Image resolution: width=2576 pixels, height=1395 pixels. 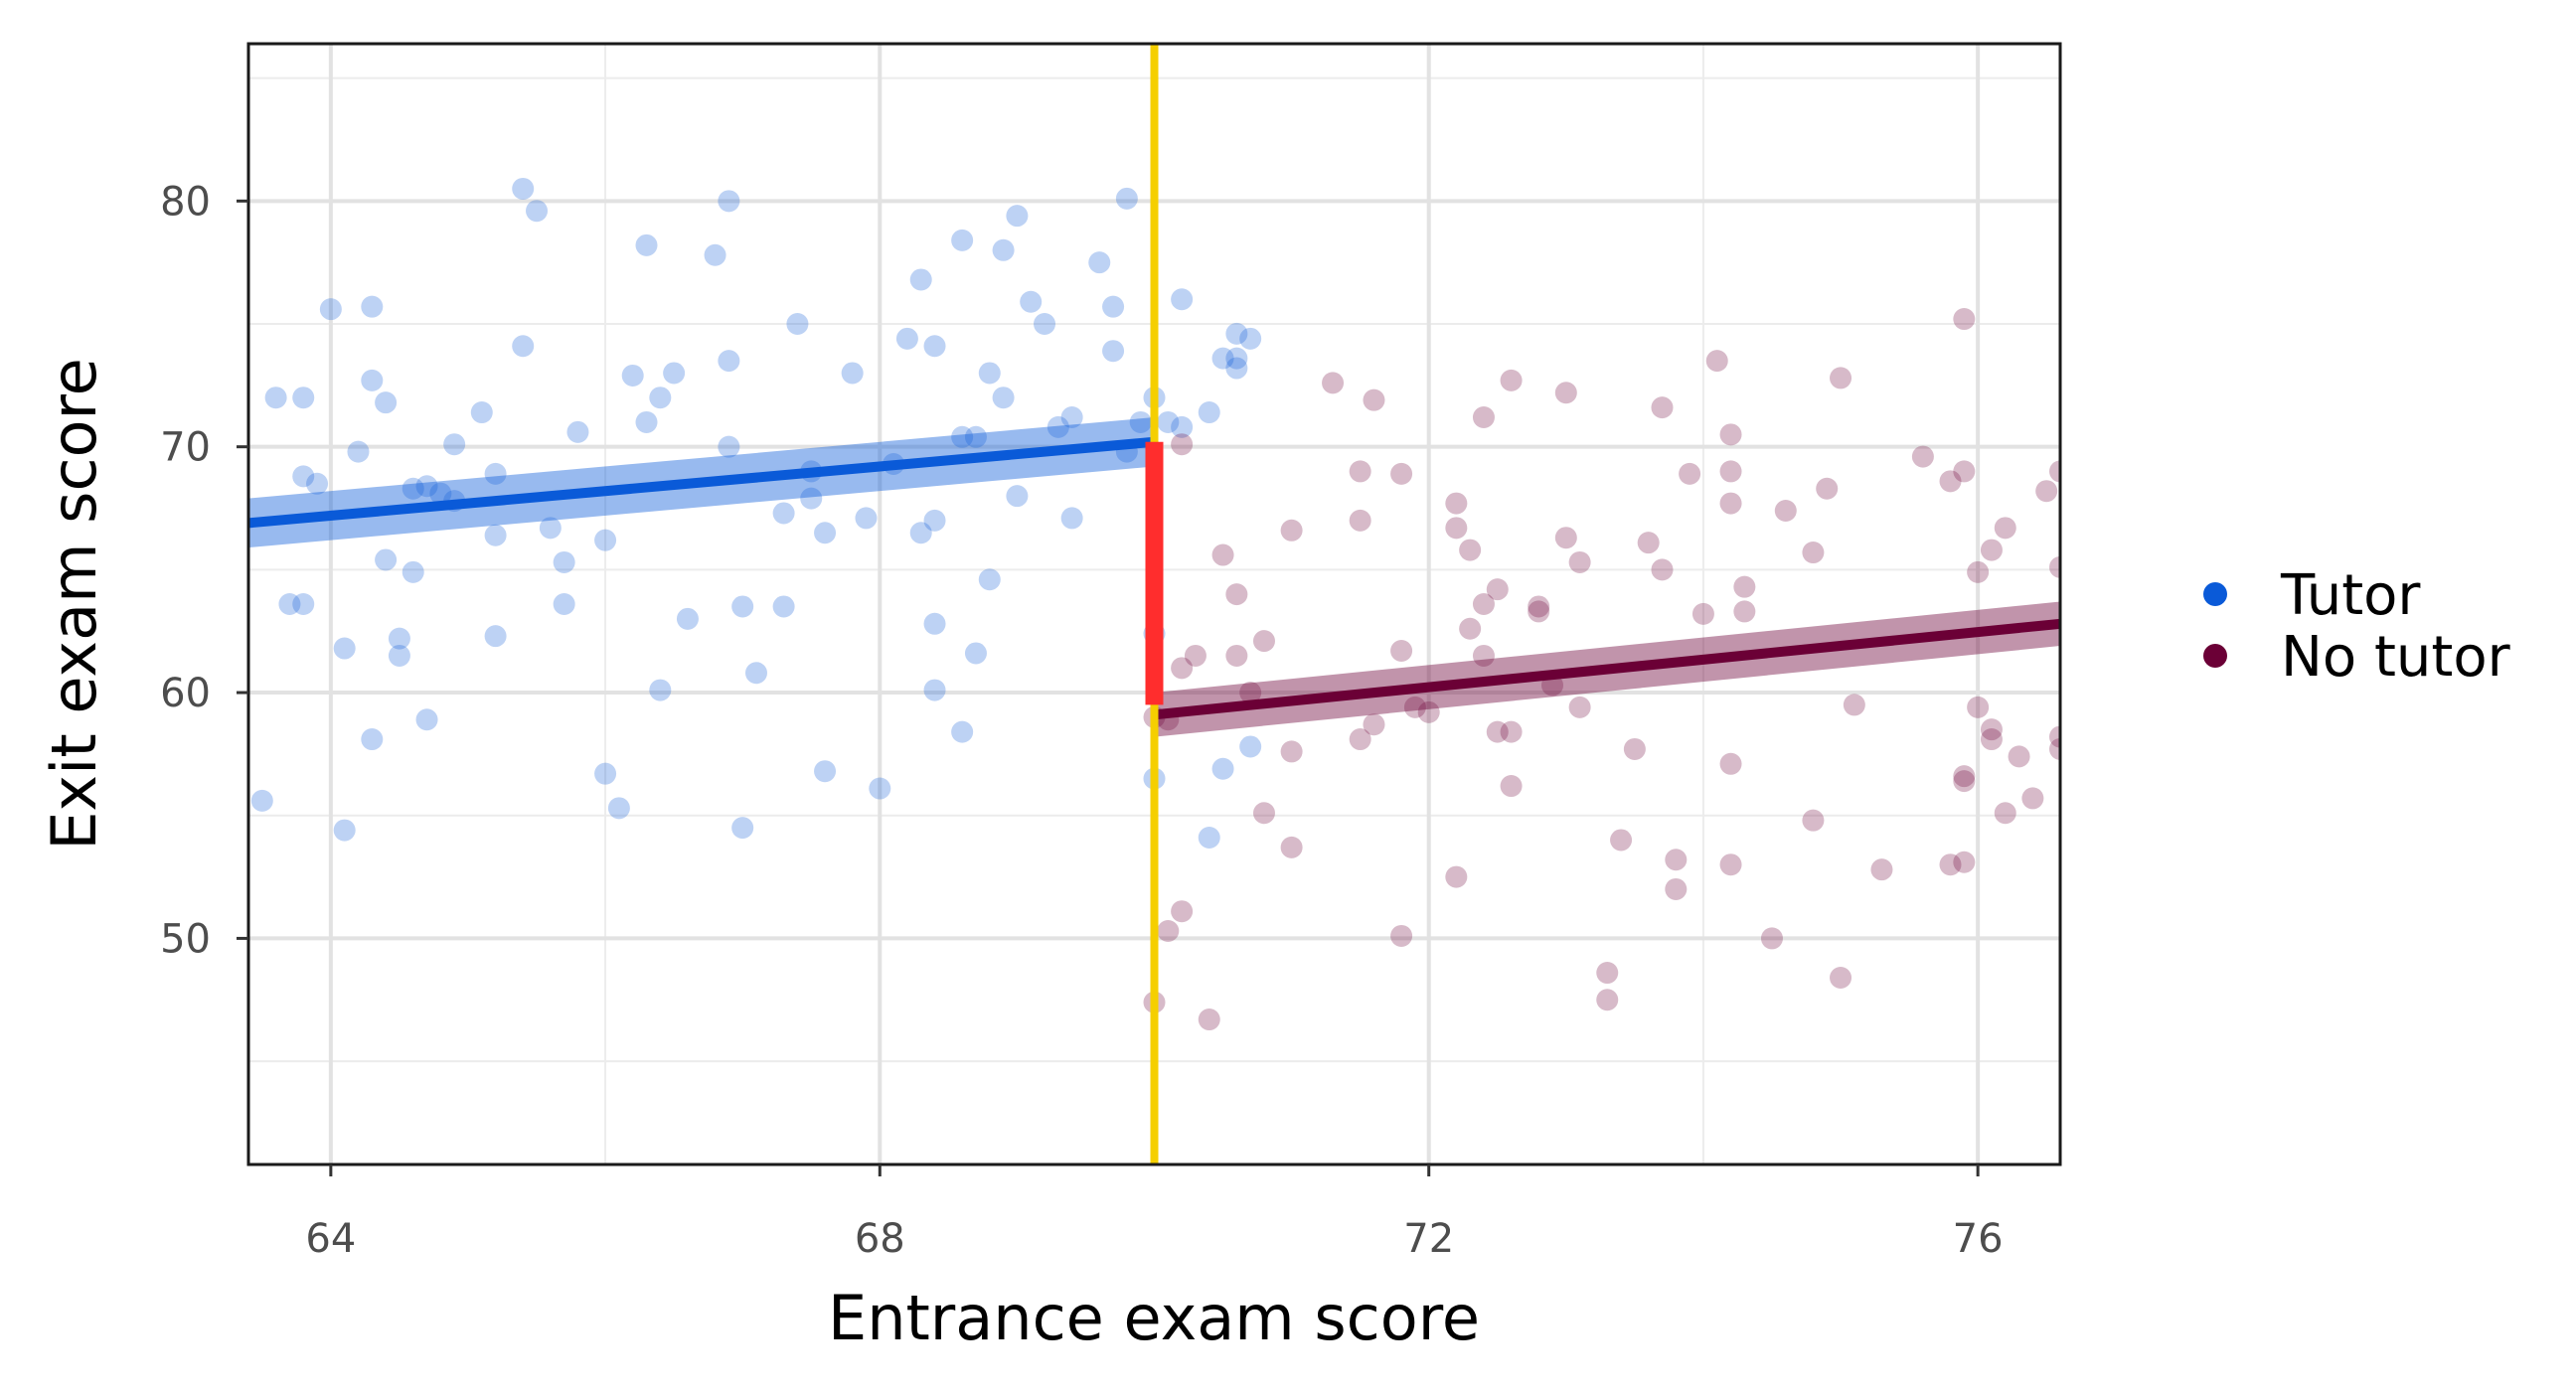 What do you see at coordinates (185, 939) in the screenshot?
I see `y-tick-label: 50` at bounding box center [185, 939].